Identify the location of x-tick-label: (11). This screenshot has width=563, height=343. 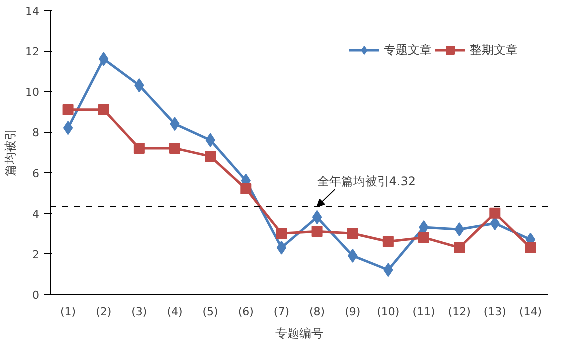
(424, 312).